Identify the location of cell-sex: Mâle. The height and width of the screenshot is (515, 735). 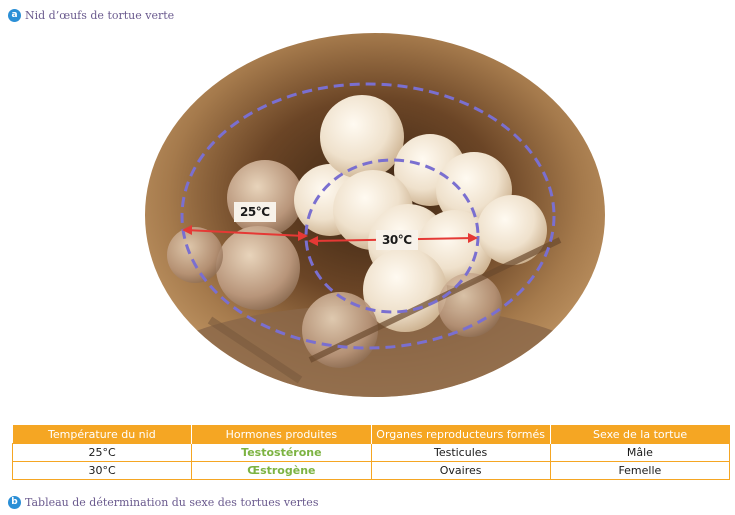
(640, 452).